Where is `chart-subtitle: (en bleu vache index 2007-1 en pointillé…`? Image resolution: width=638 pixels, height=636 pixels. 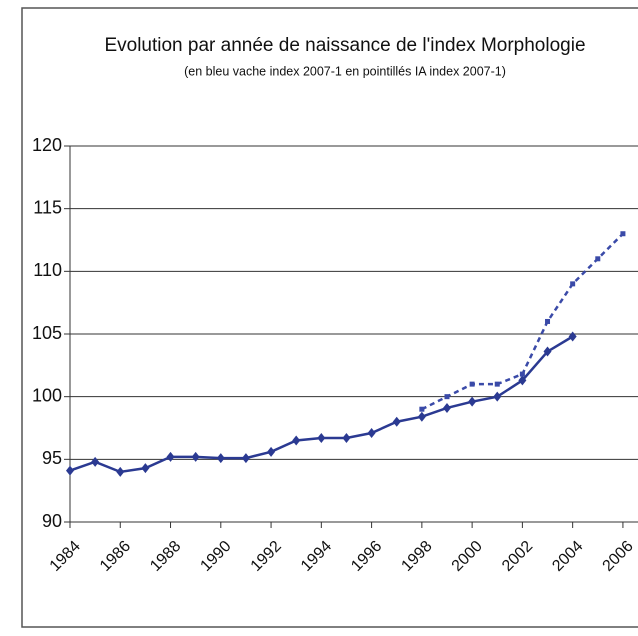 chart-subtitle: (en bleu vache index 2007-1 en pointillé… is located at coordinates (345, 71).